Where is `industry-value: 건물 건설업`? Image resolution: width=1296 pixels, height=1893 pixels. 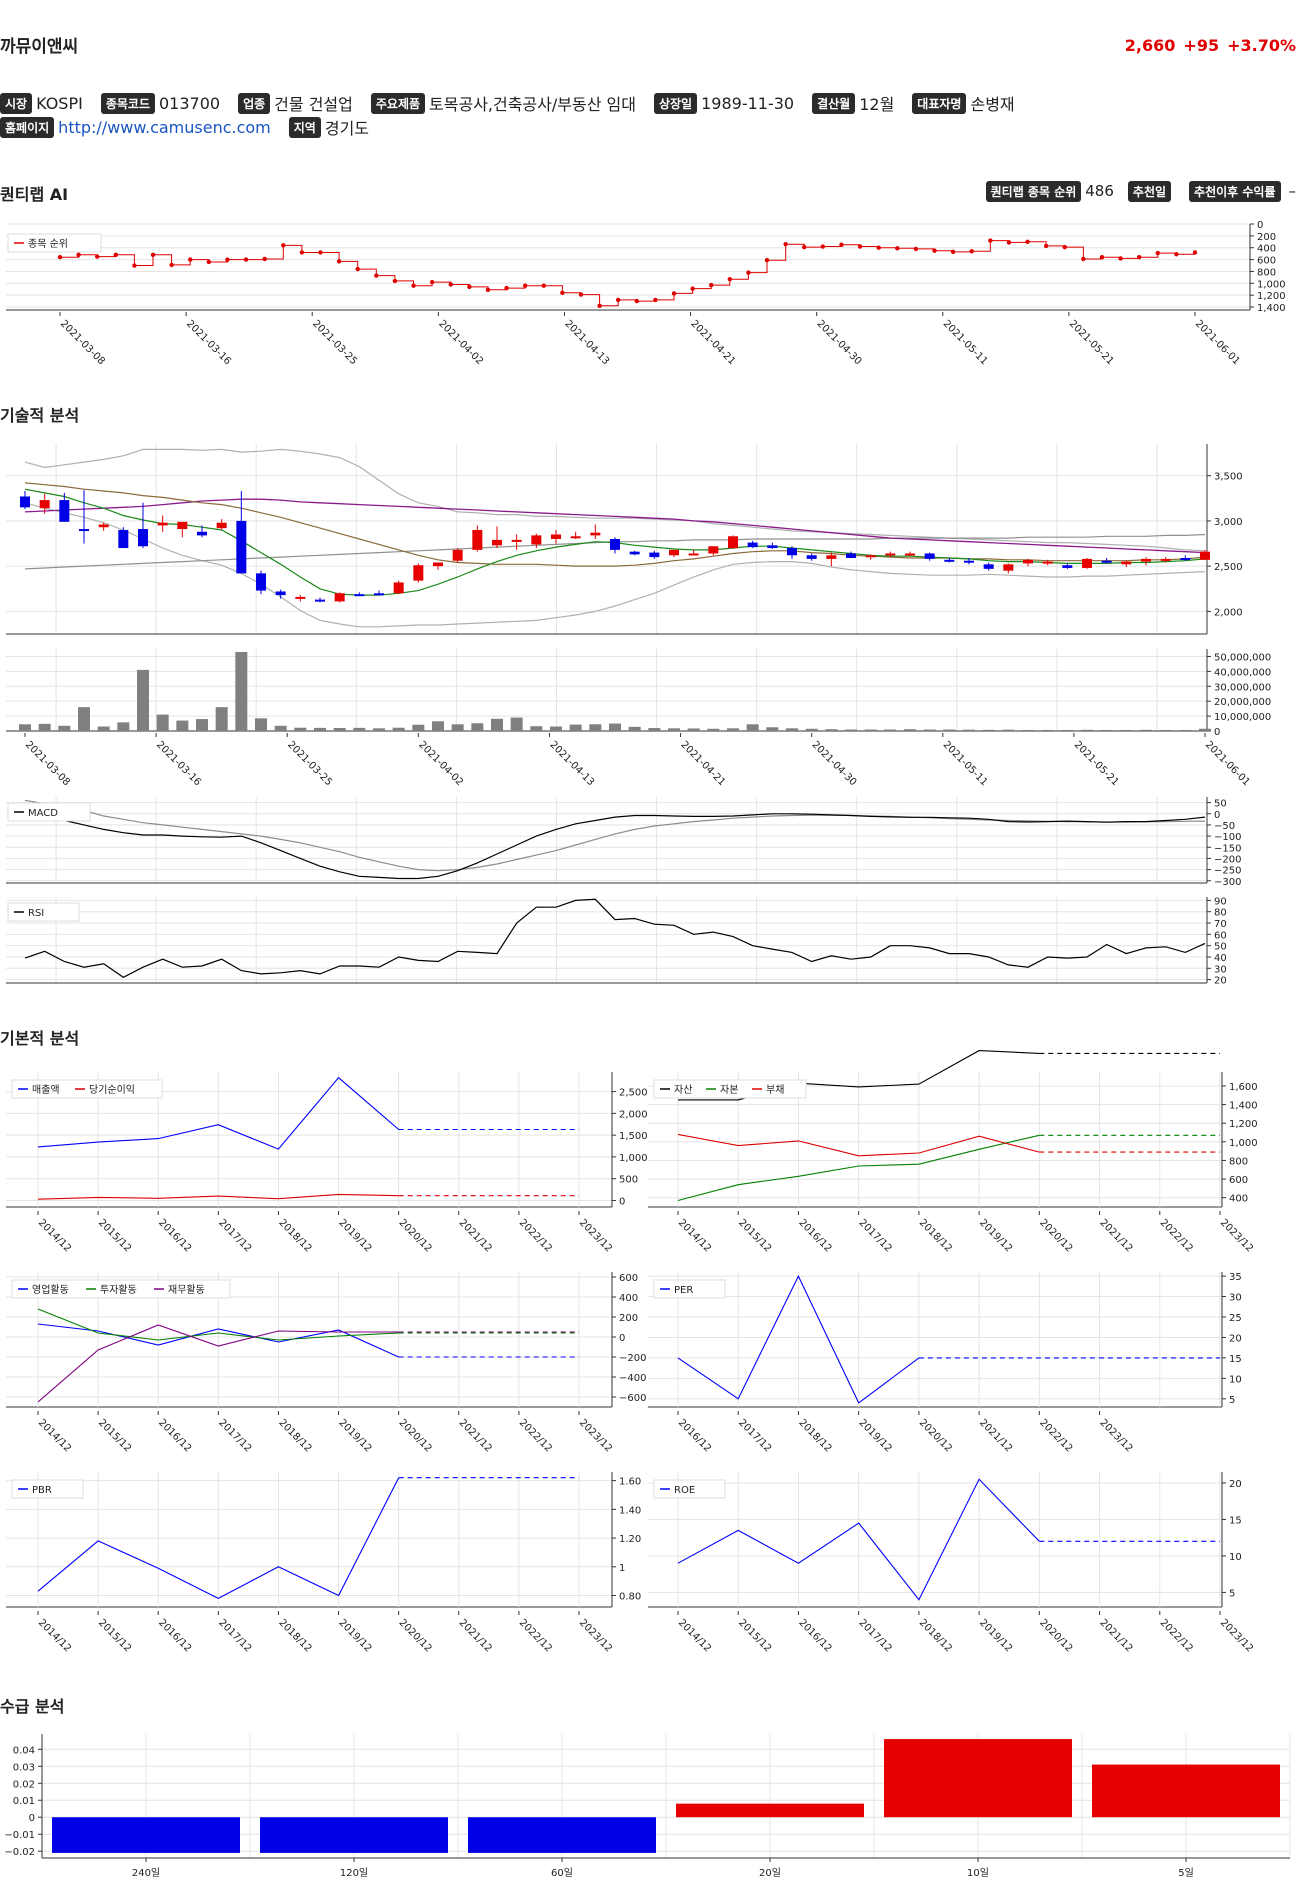
industry-value: 건물 건설업 is located at coordinates (313, 104).